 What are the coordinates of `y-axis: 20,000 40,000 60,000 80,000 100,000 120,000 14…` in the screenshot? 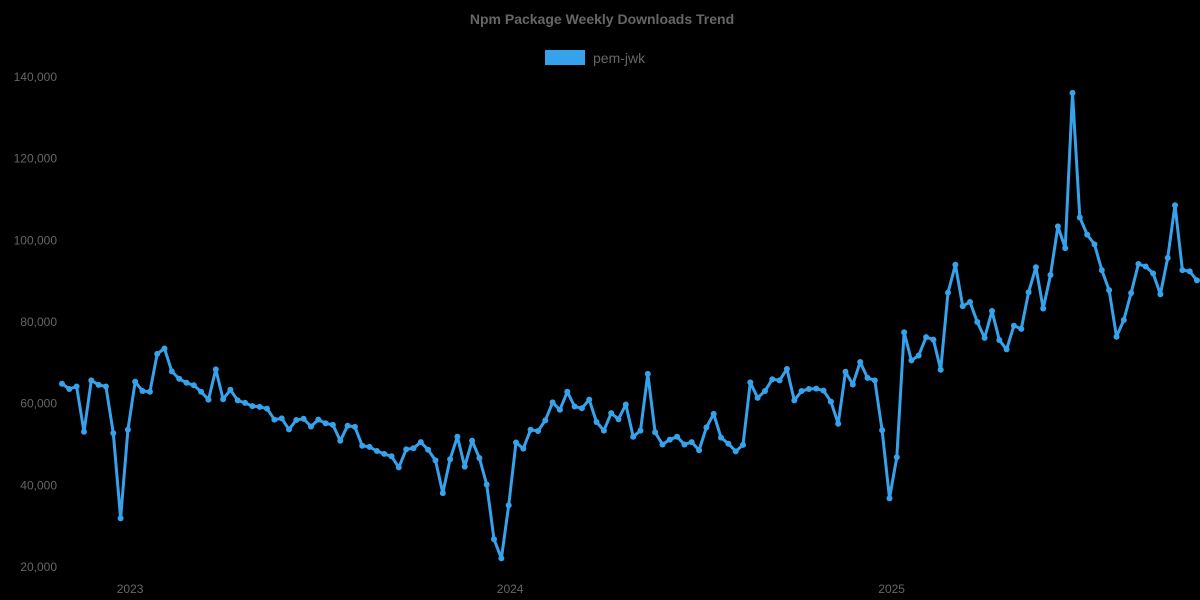 It's located at (36, 322).